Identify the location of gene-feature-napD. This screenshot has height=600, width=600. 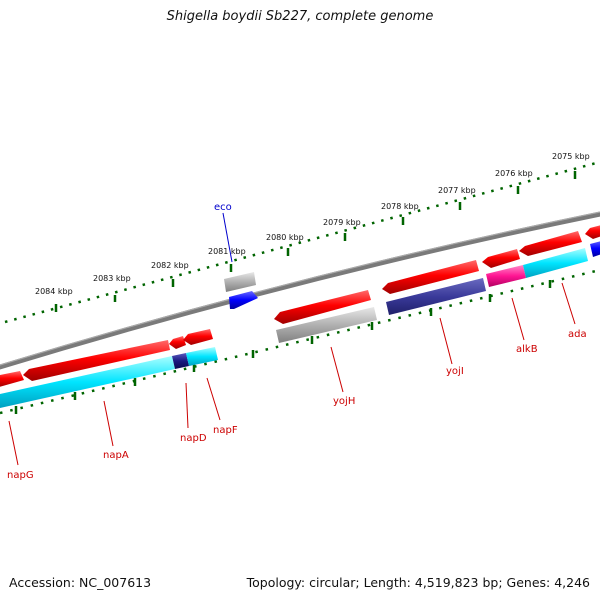
(177, 342).